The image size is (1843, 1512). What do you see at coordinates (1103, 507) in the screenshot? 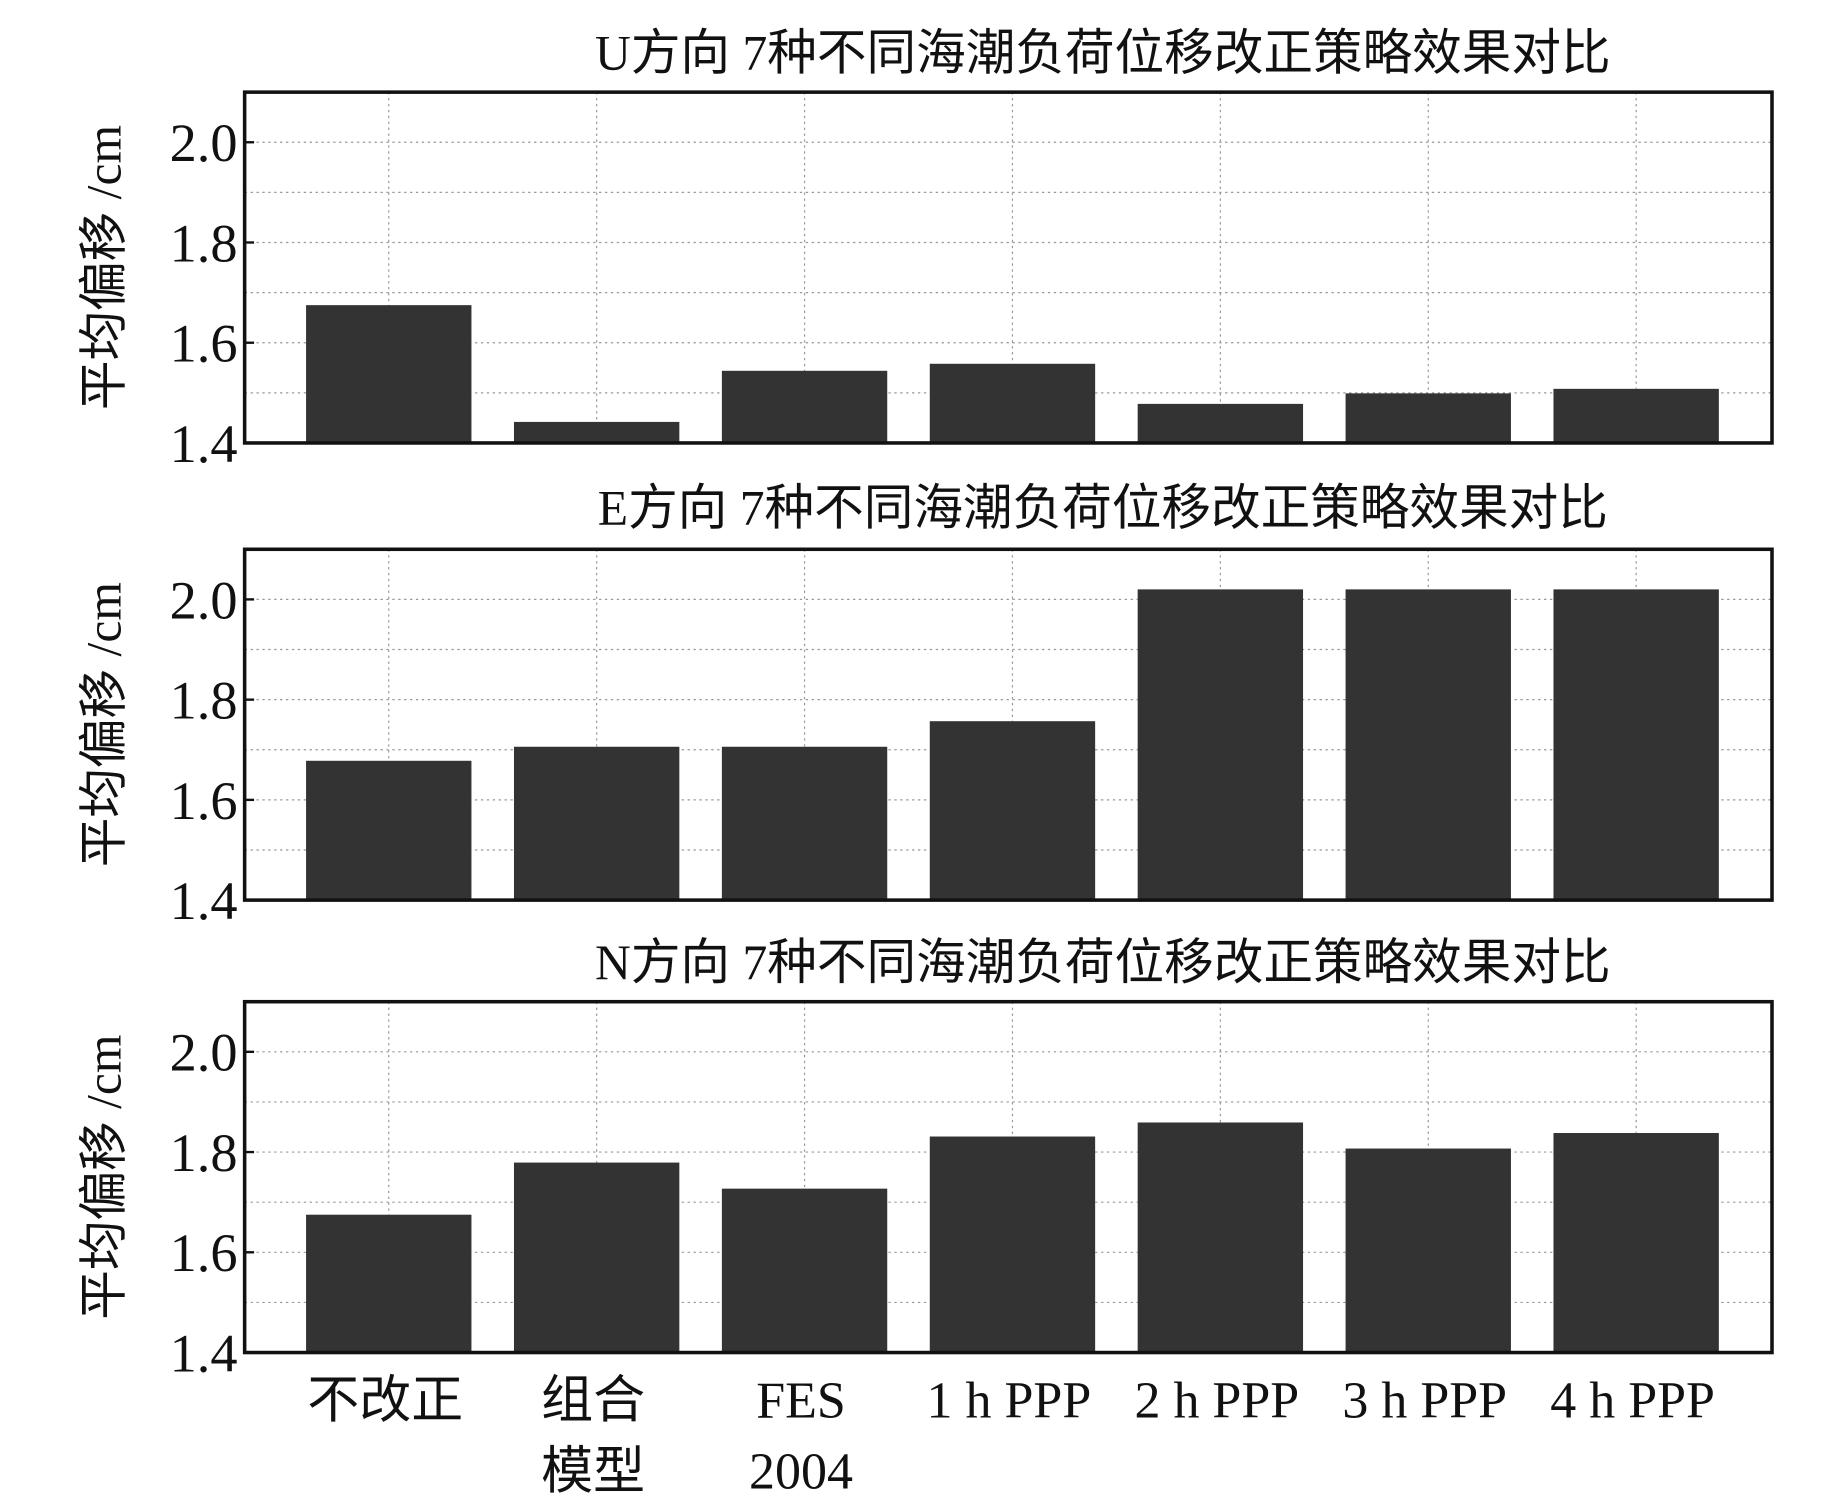
I see `chart-title: E方向 7种不同海潮负荷位移改正策略效果对比` at bounding box center [1103, 507].